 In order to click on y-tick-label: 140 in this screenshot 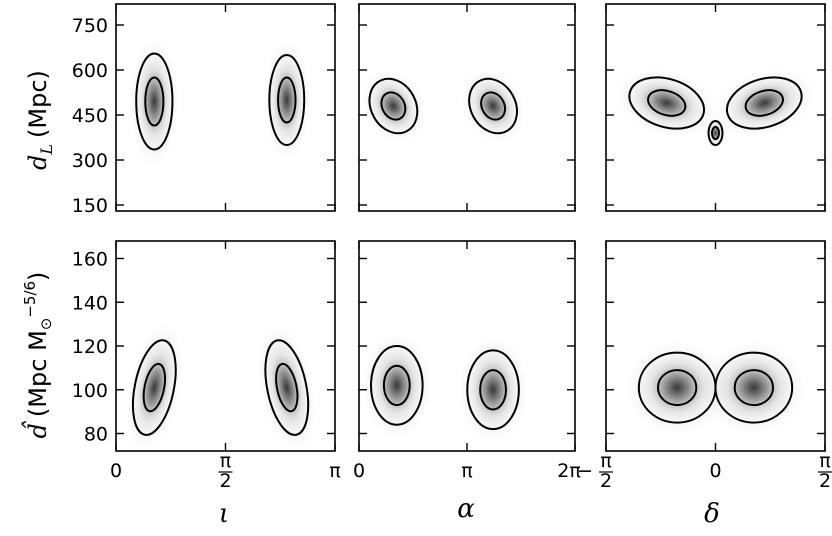, I will do `click(90, 303)`.